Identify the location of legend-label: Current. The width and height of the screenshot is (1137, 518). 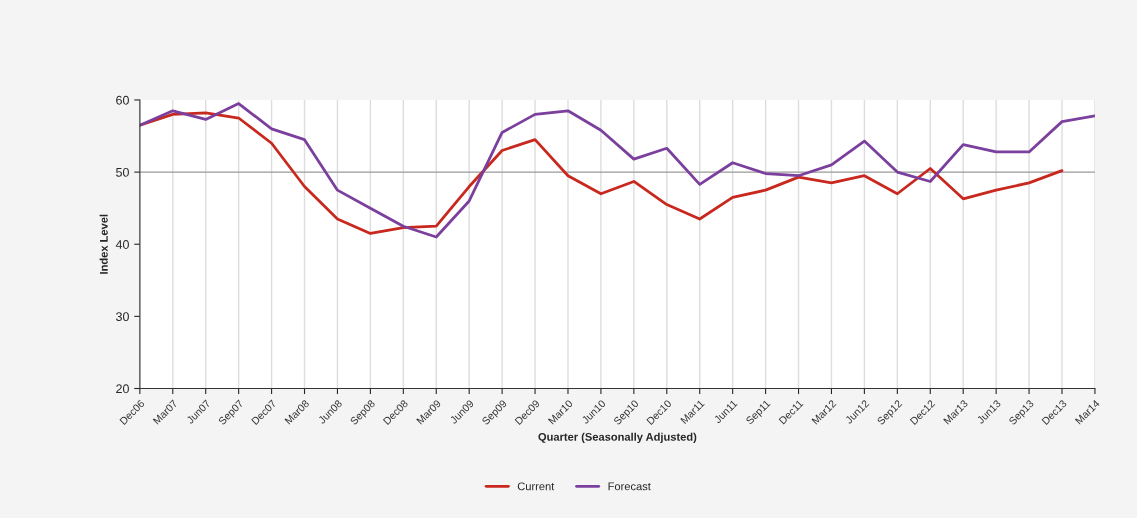
(536, 486).